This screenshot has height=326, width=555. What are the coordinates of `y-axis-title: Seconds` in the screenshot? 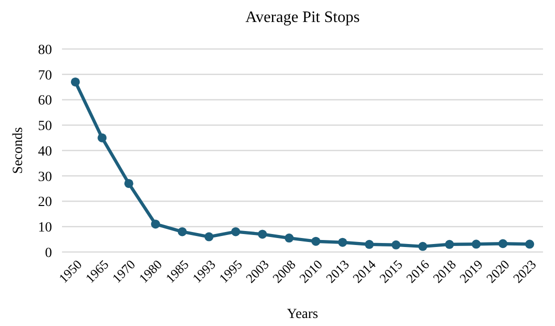 It's located at (18, 150).